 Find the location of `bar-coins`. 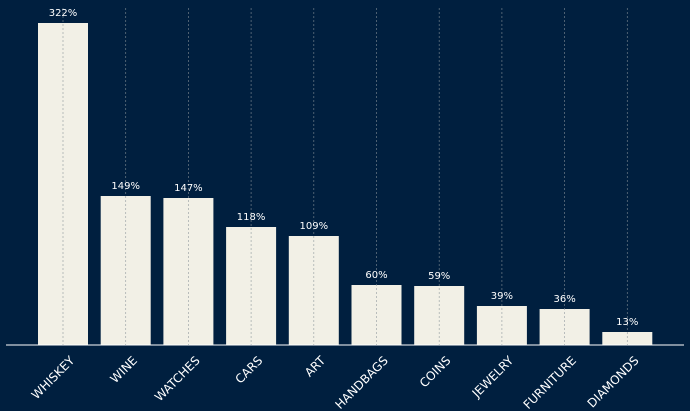

bar-coins is located at coordinates (439, 315).